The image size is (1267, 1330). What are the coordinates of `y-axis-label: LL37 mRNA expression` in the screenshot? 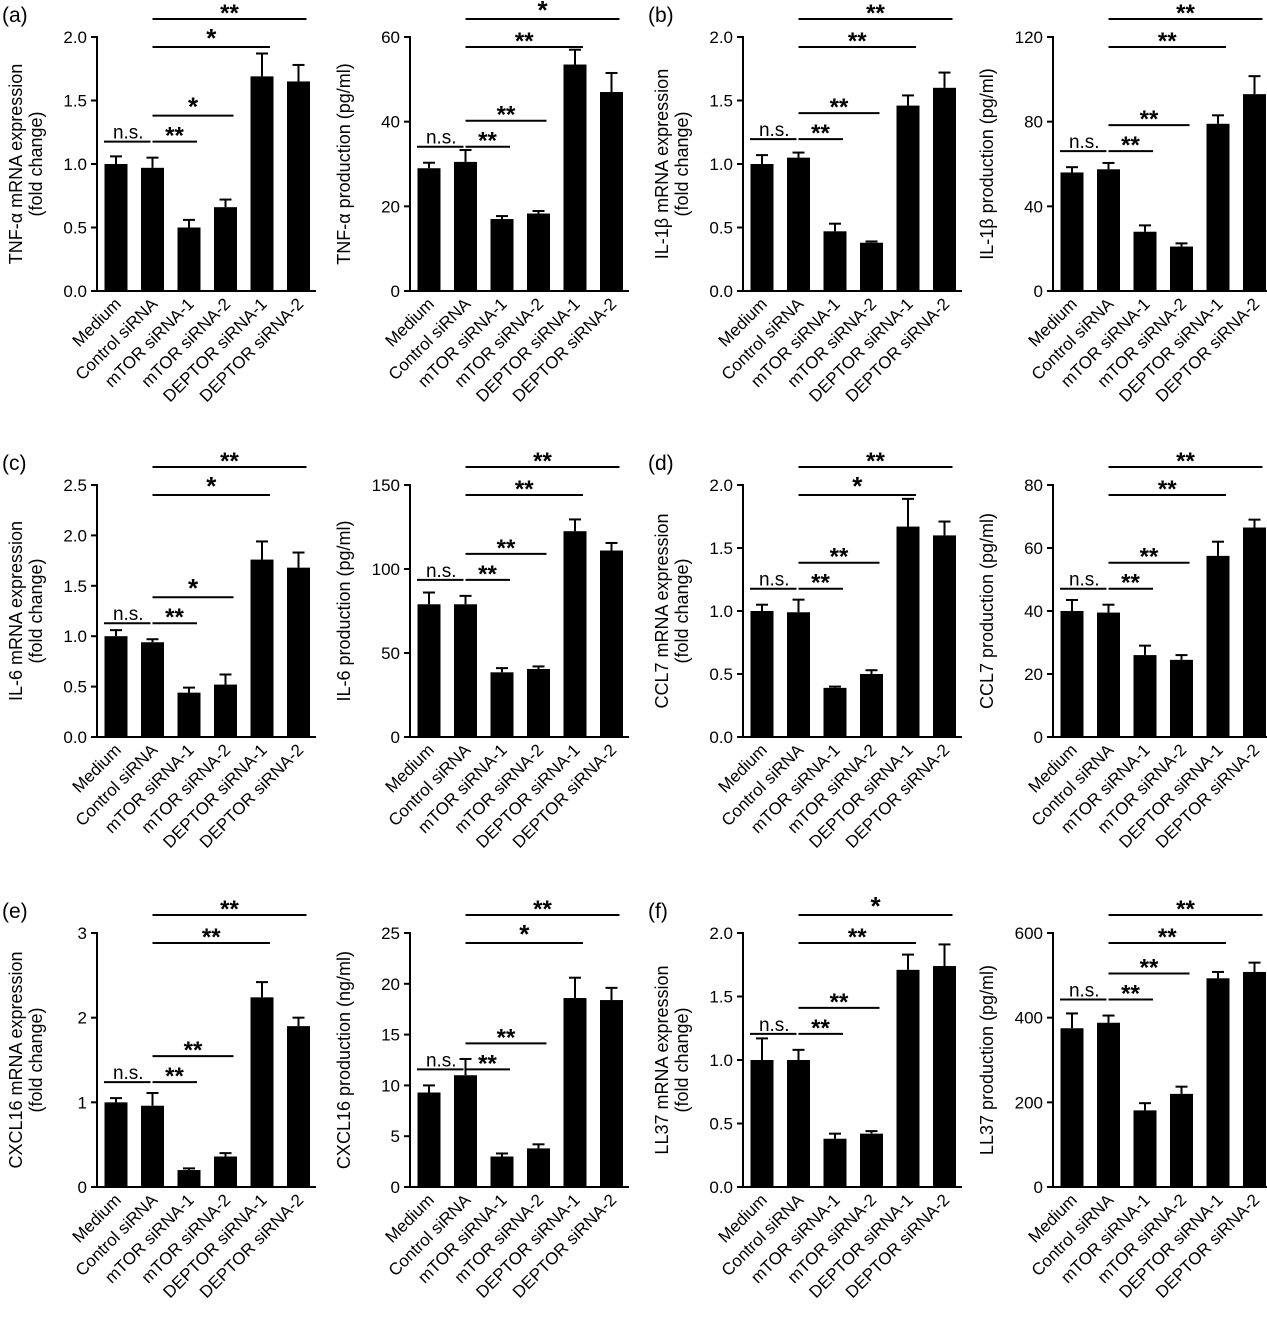 It's located at (662, 1059).